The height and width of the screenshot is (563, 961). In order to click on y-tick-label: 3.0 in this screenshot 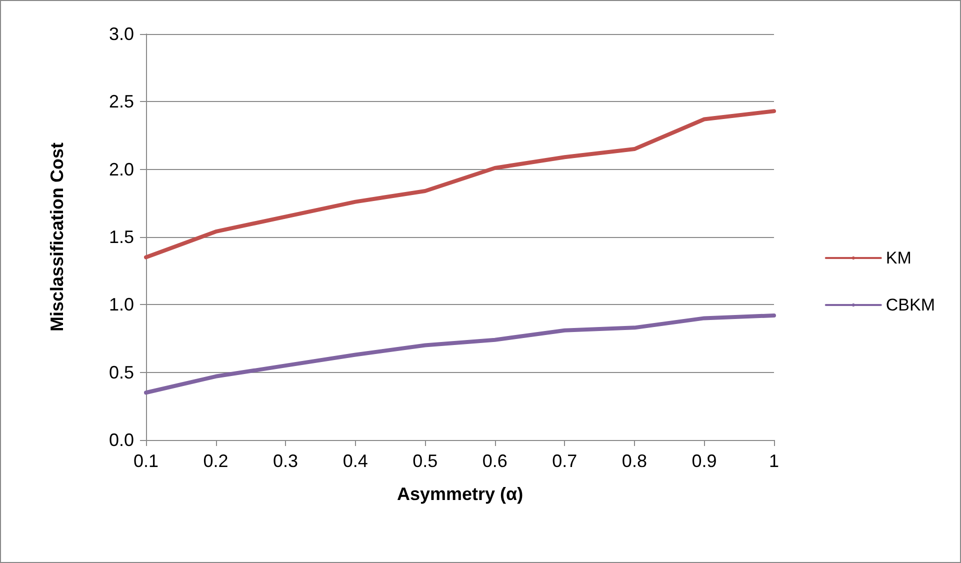, I will do `click(121, 34)`.